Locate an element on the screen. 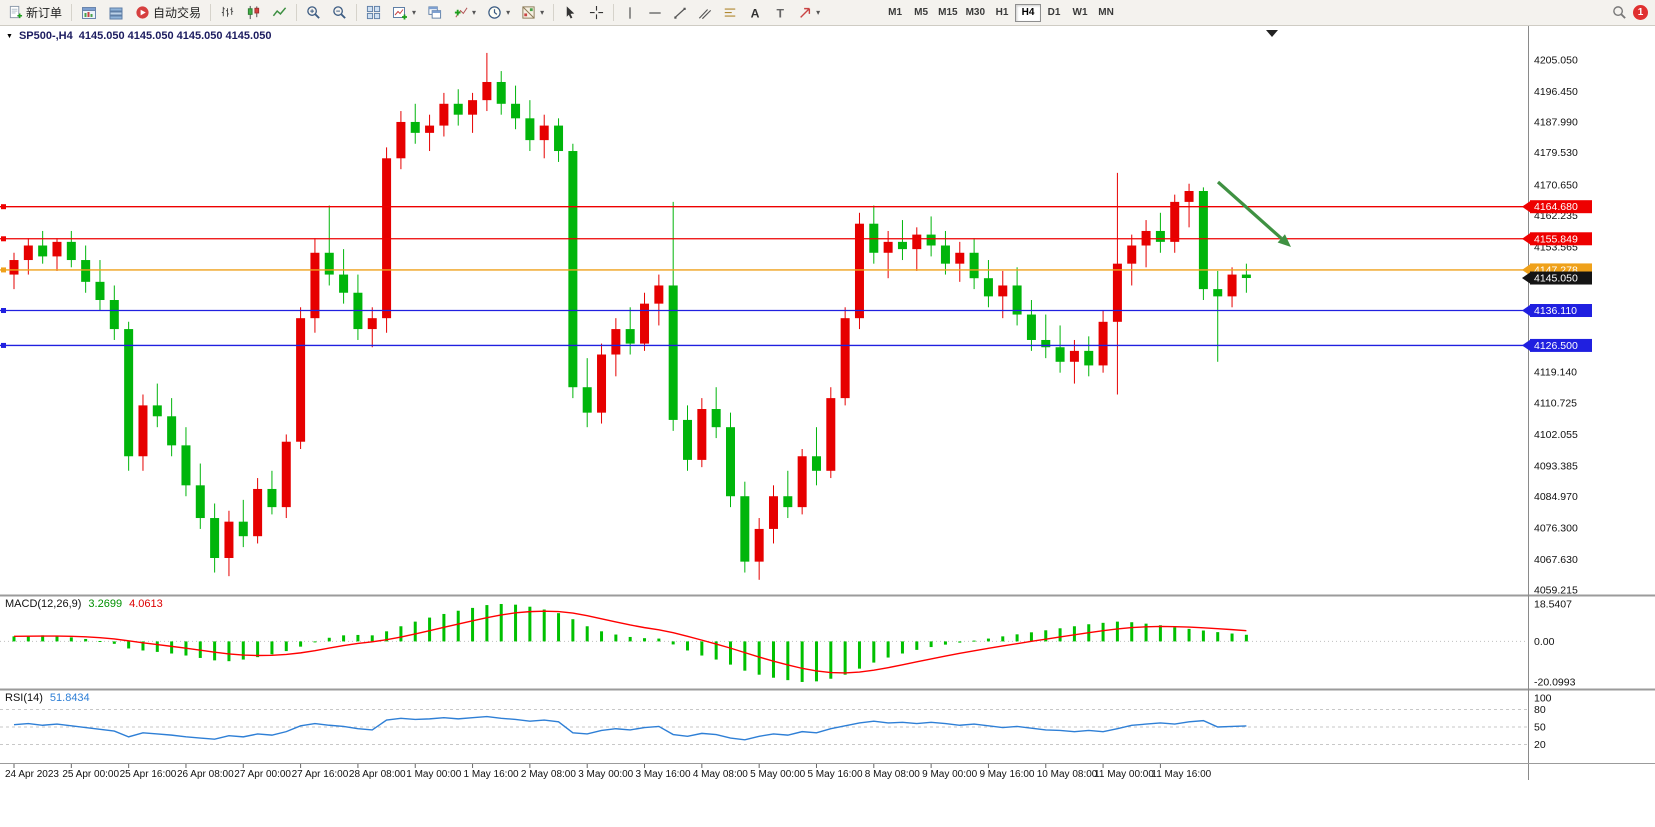  x-axis-tick-label: 4 May 08:00 is located at coordinates (720, 774).